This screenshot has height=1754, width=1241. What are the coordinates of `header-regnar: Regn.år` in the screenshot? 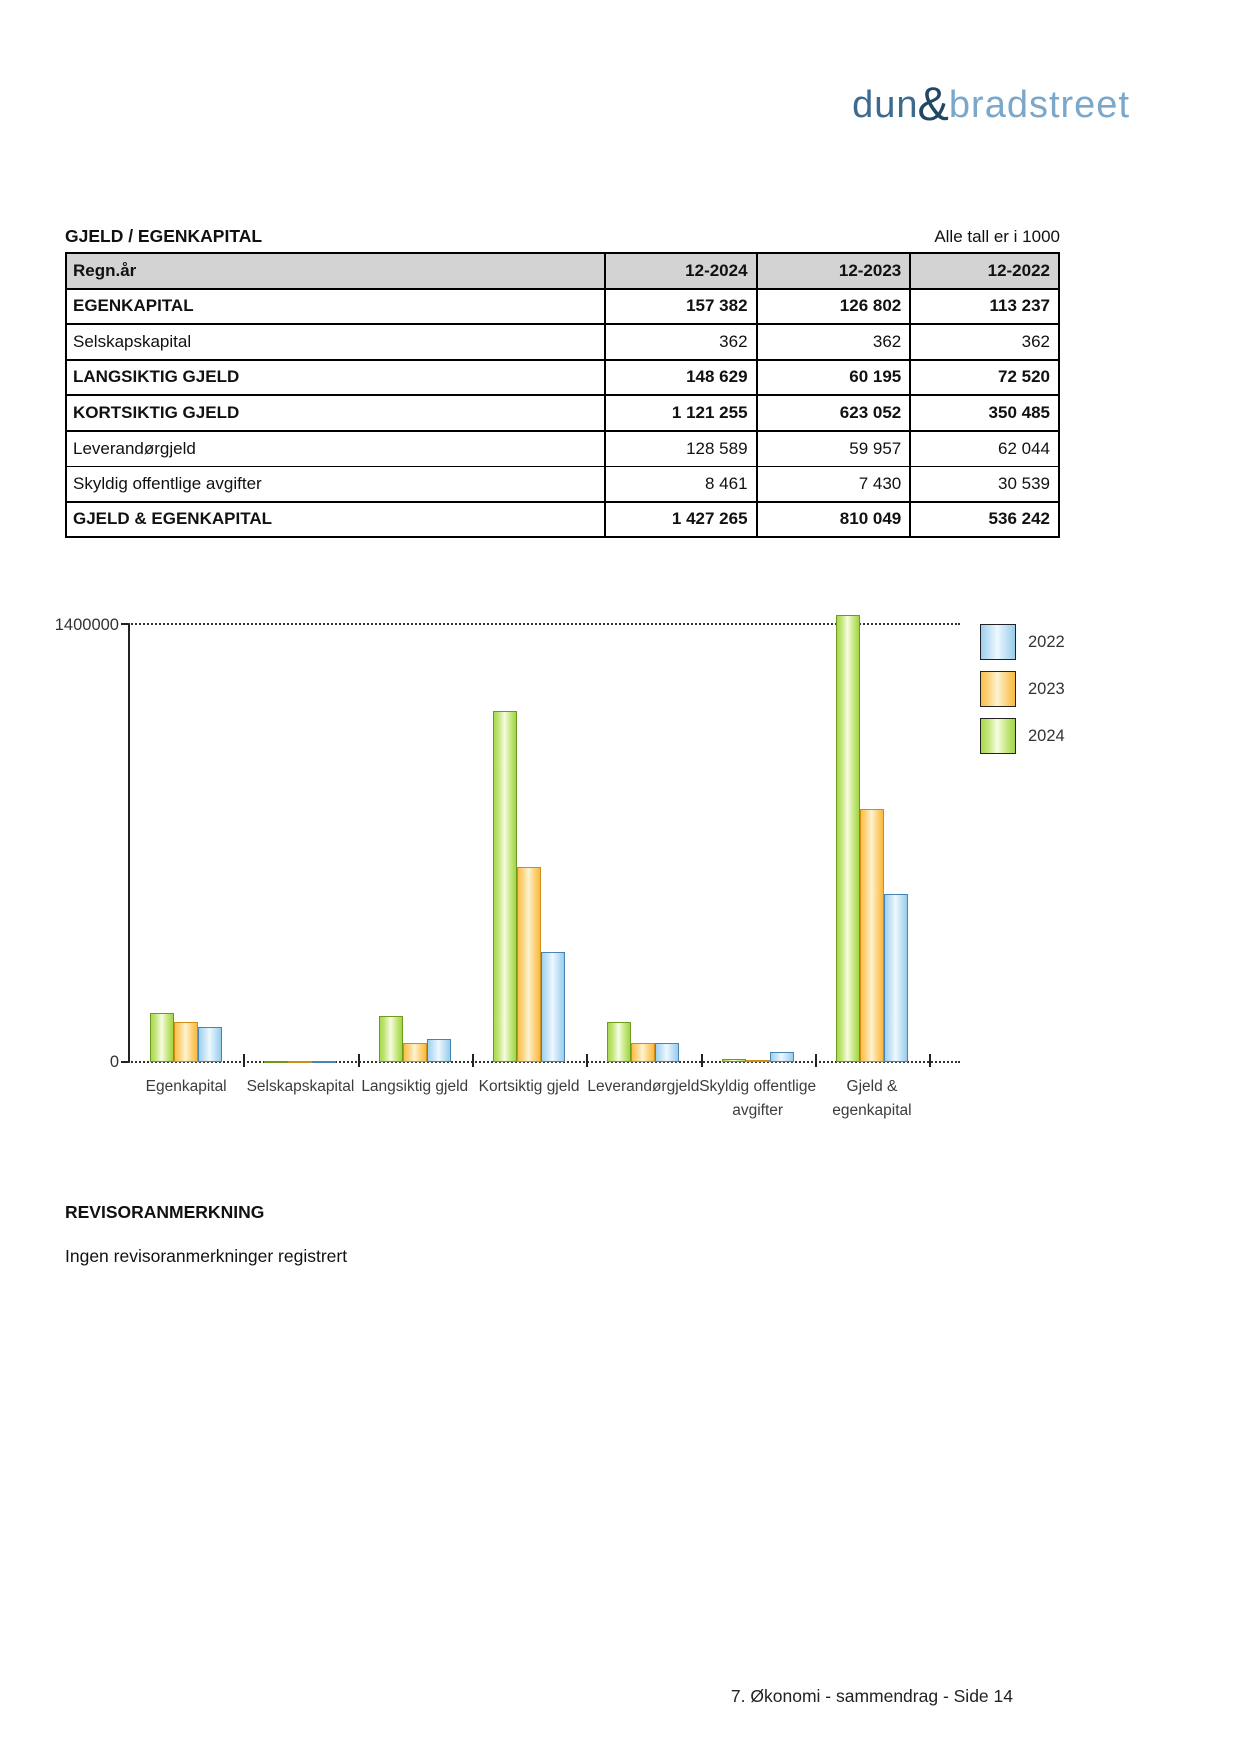 It's located at (335, 271).